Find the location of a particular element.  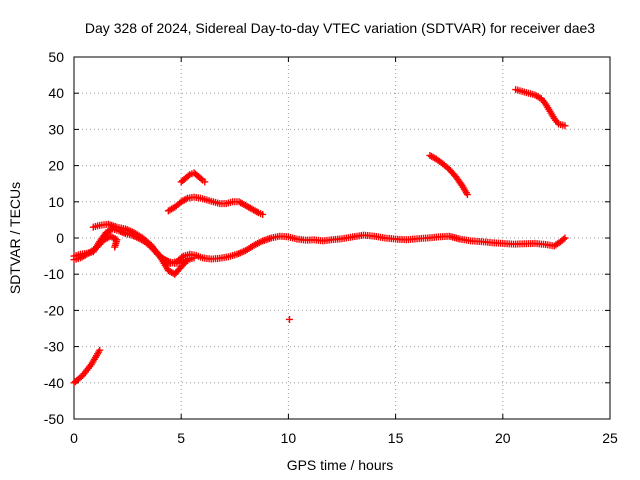

y-tick-label: -30 is located at coordinates (54, 347).